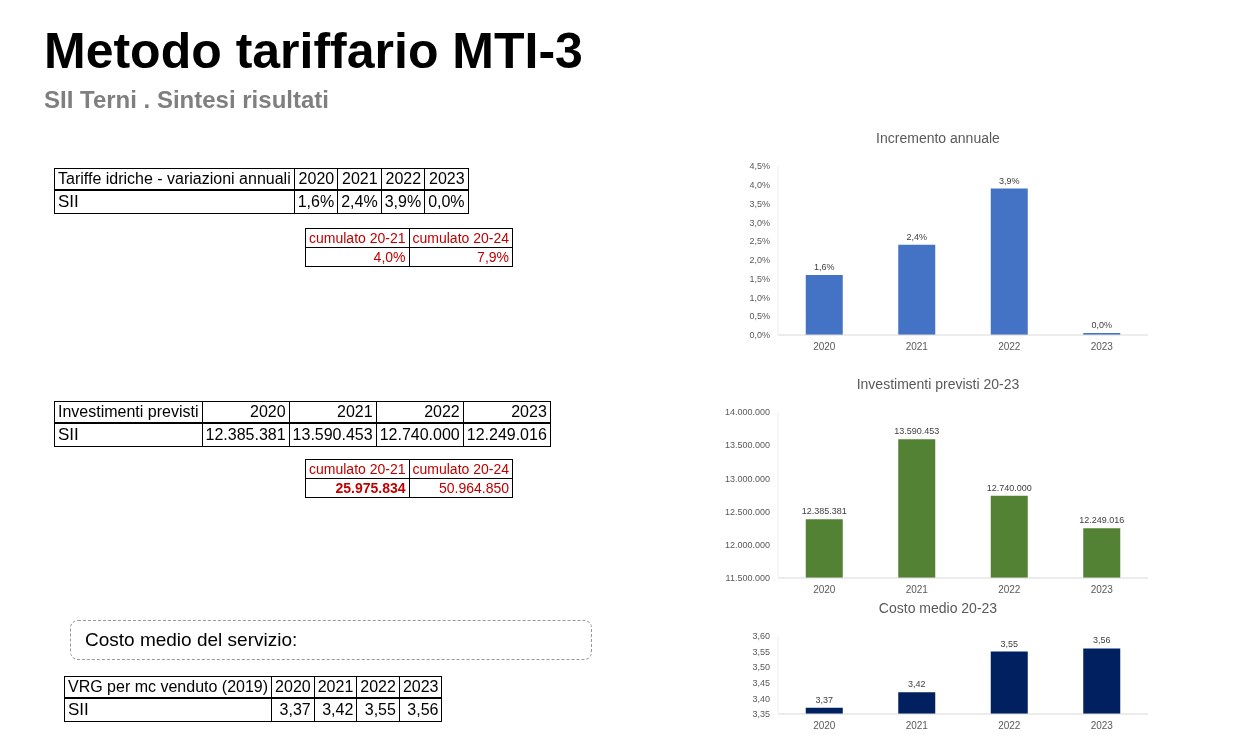  Describe the element at coordinates (824, 266) in the screenshot. I see `data-label: 1,6%` at that location.